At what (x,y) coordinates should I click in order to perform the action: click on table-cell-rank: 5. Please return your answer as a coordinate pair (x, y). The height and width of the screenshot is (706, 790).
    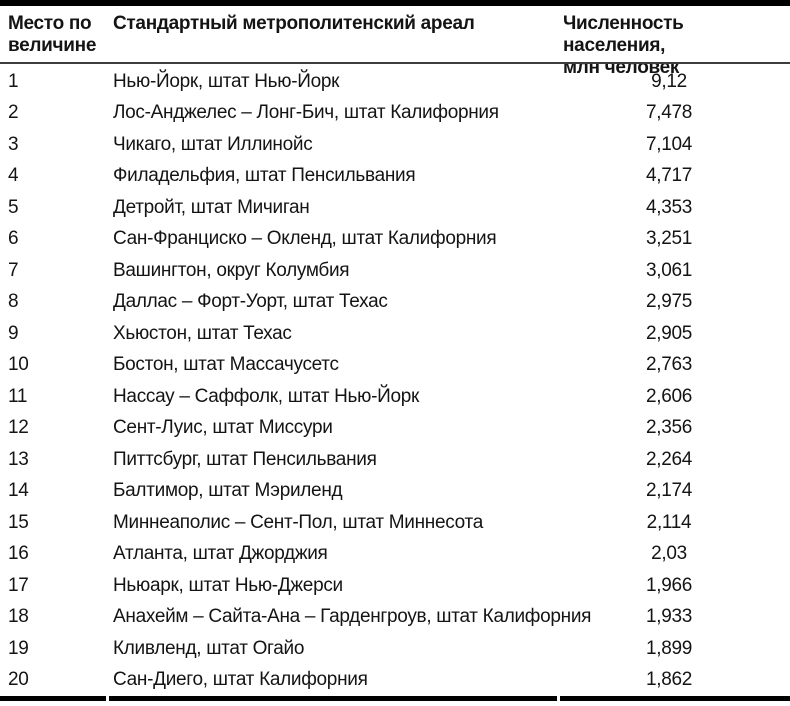
    Looking at the image, I should click on (13, 207).